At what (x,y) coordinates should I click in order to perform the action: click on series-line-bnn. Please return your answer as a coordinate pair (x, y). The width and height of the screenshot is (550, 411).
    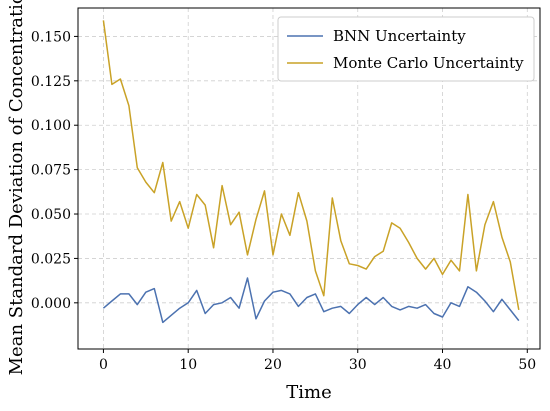
    Looking at the image, I should click on (311, 300).